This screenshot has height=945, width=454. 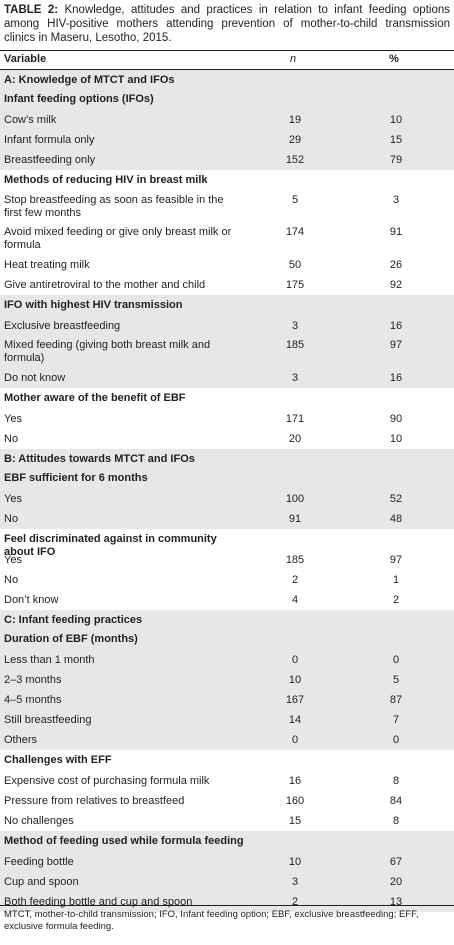 I want to click on group-heading-row: Methods of reducing HIV in breast milk, so click(x=227, y=180).